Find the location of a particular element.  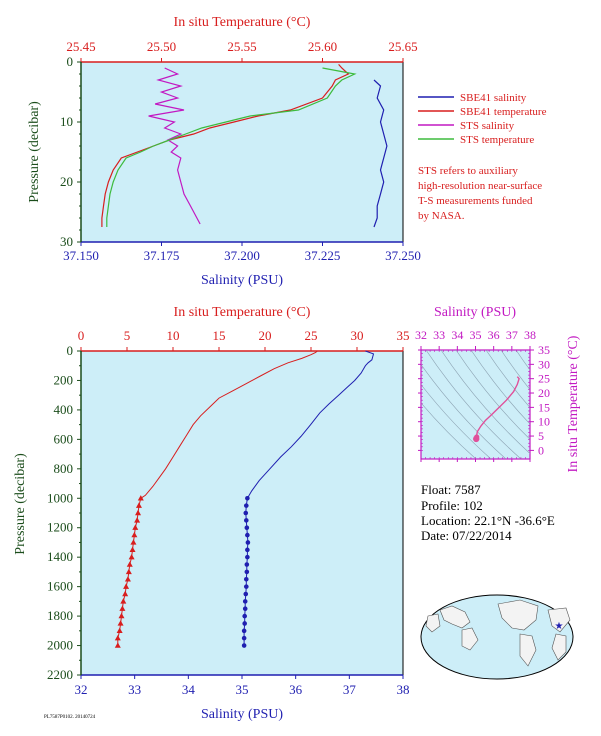

near-surface-top-axis-title: In situ Temperature (°C) is located at coordinates (242, 22).